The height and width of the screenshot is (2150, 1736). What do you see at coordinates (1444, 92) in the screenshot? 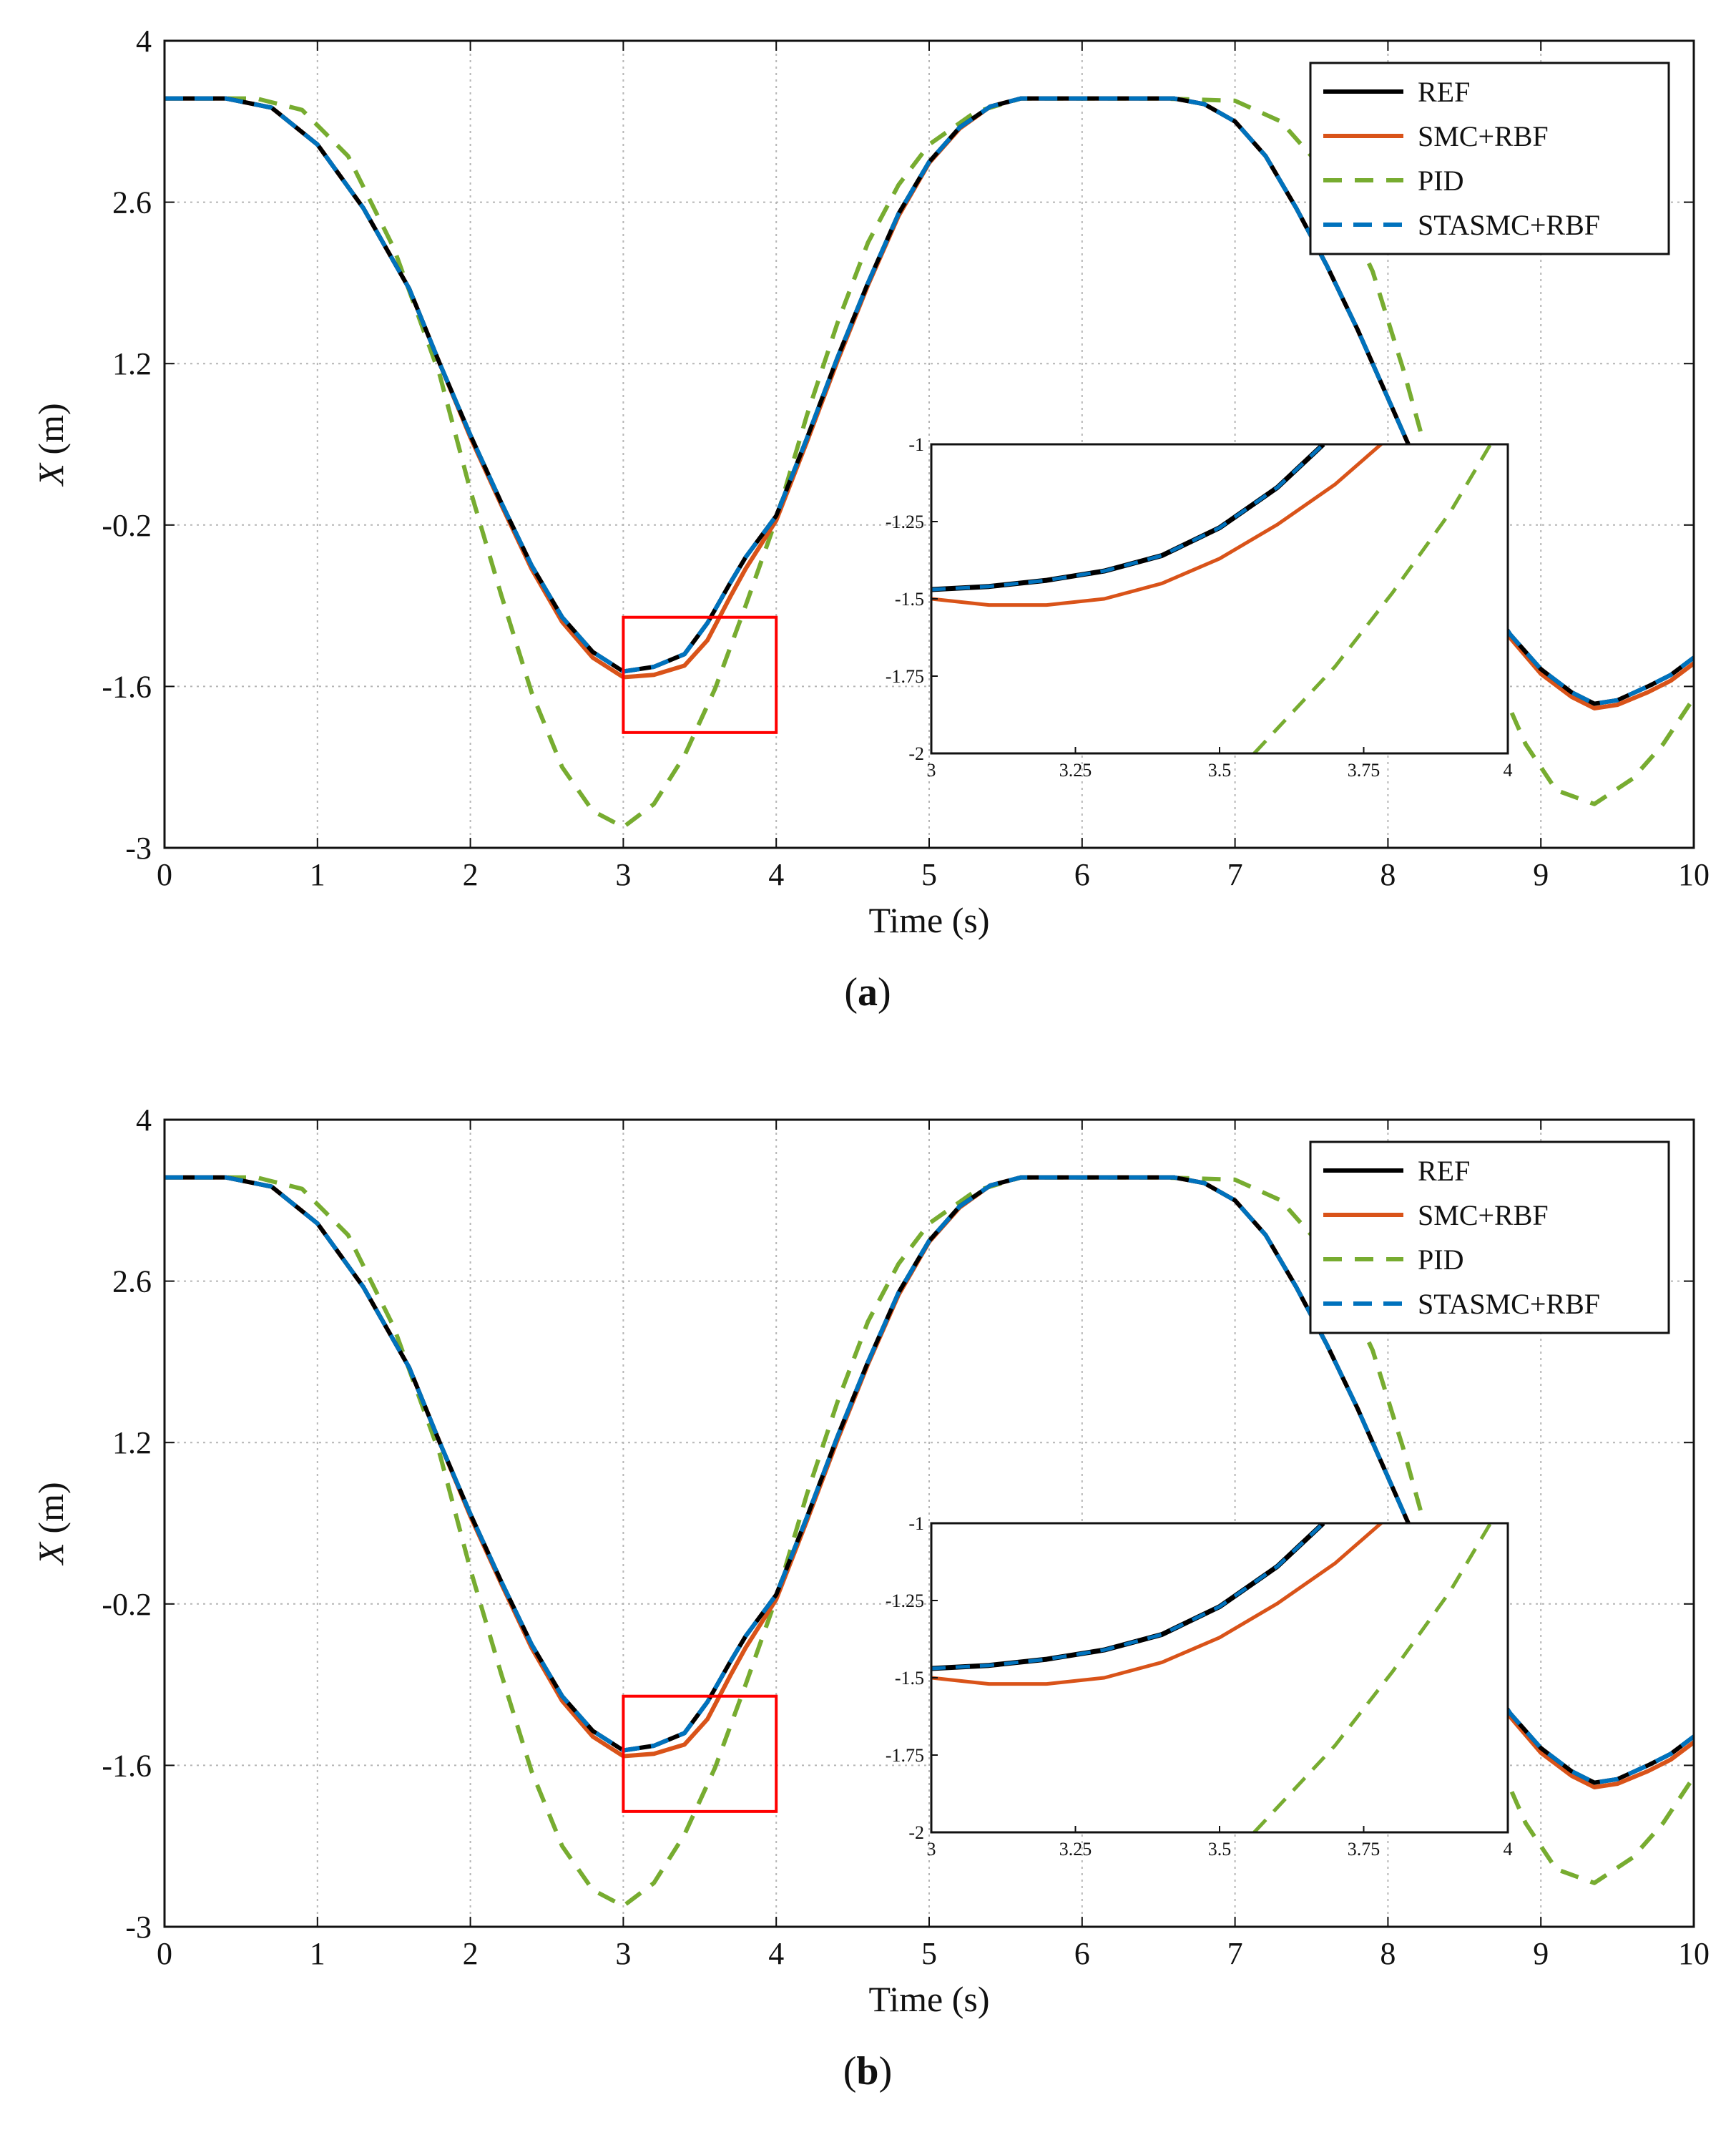
I see `legend-label: REF` at bounding box center [1444, 92].